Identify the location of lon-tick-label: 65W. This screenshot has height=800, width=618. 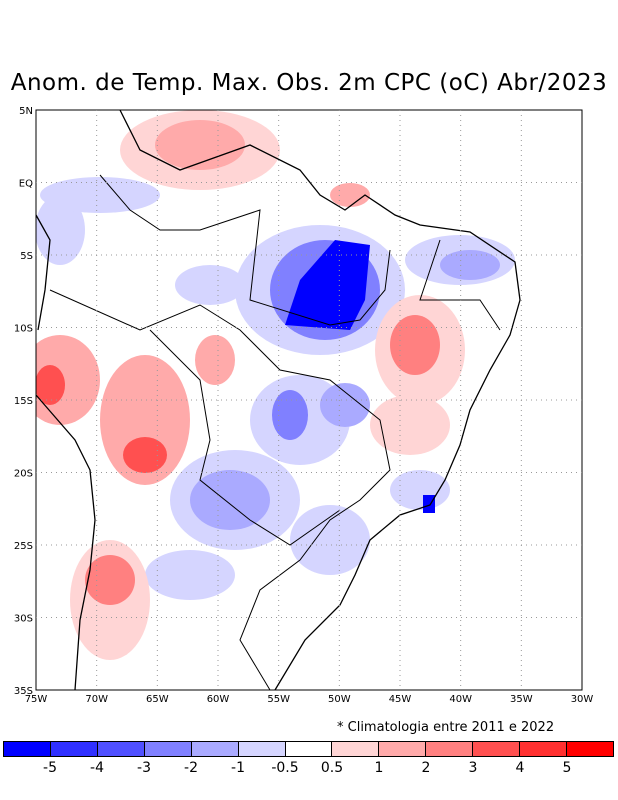
(157, 699).